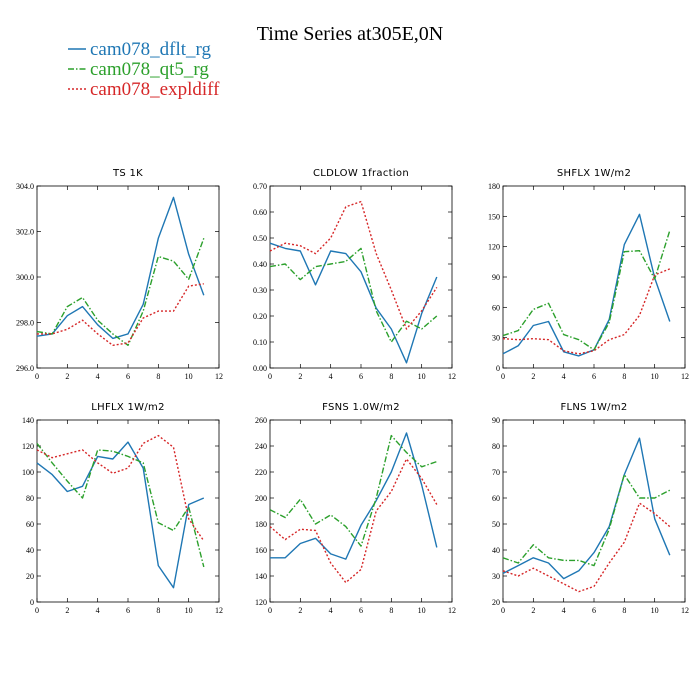 The height and width of the screenshot is (700, 700). I want to click on panel-0: TS 1K 296.0 298.0 300.0 302.0 304.0 0 2 4 6 8 10 12, so click(119, 274).